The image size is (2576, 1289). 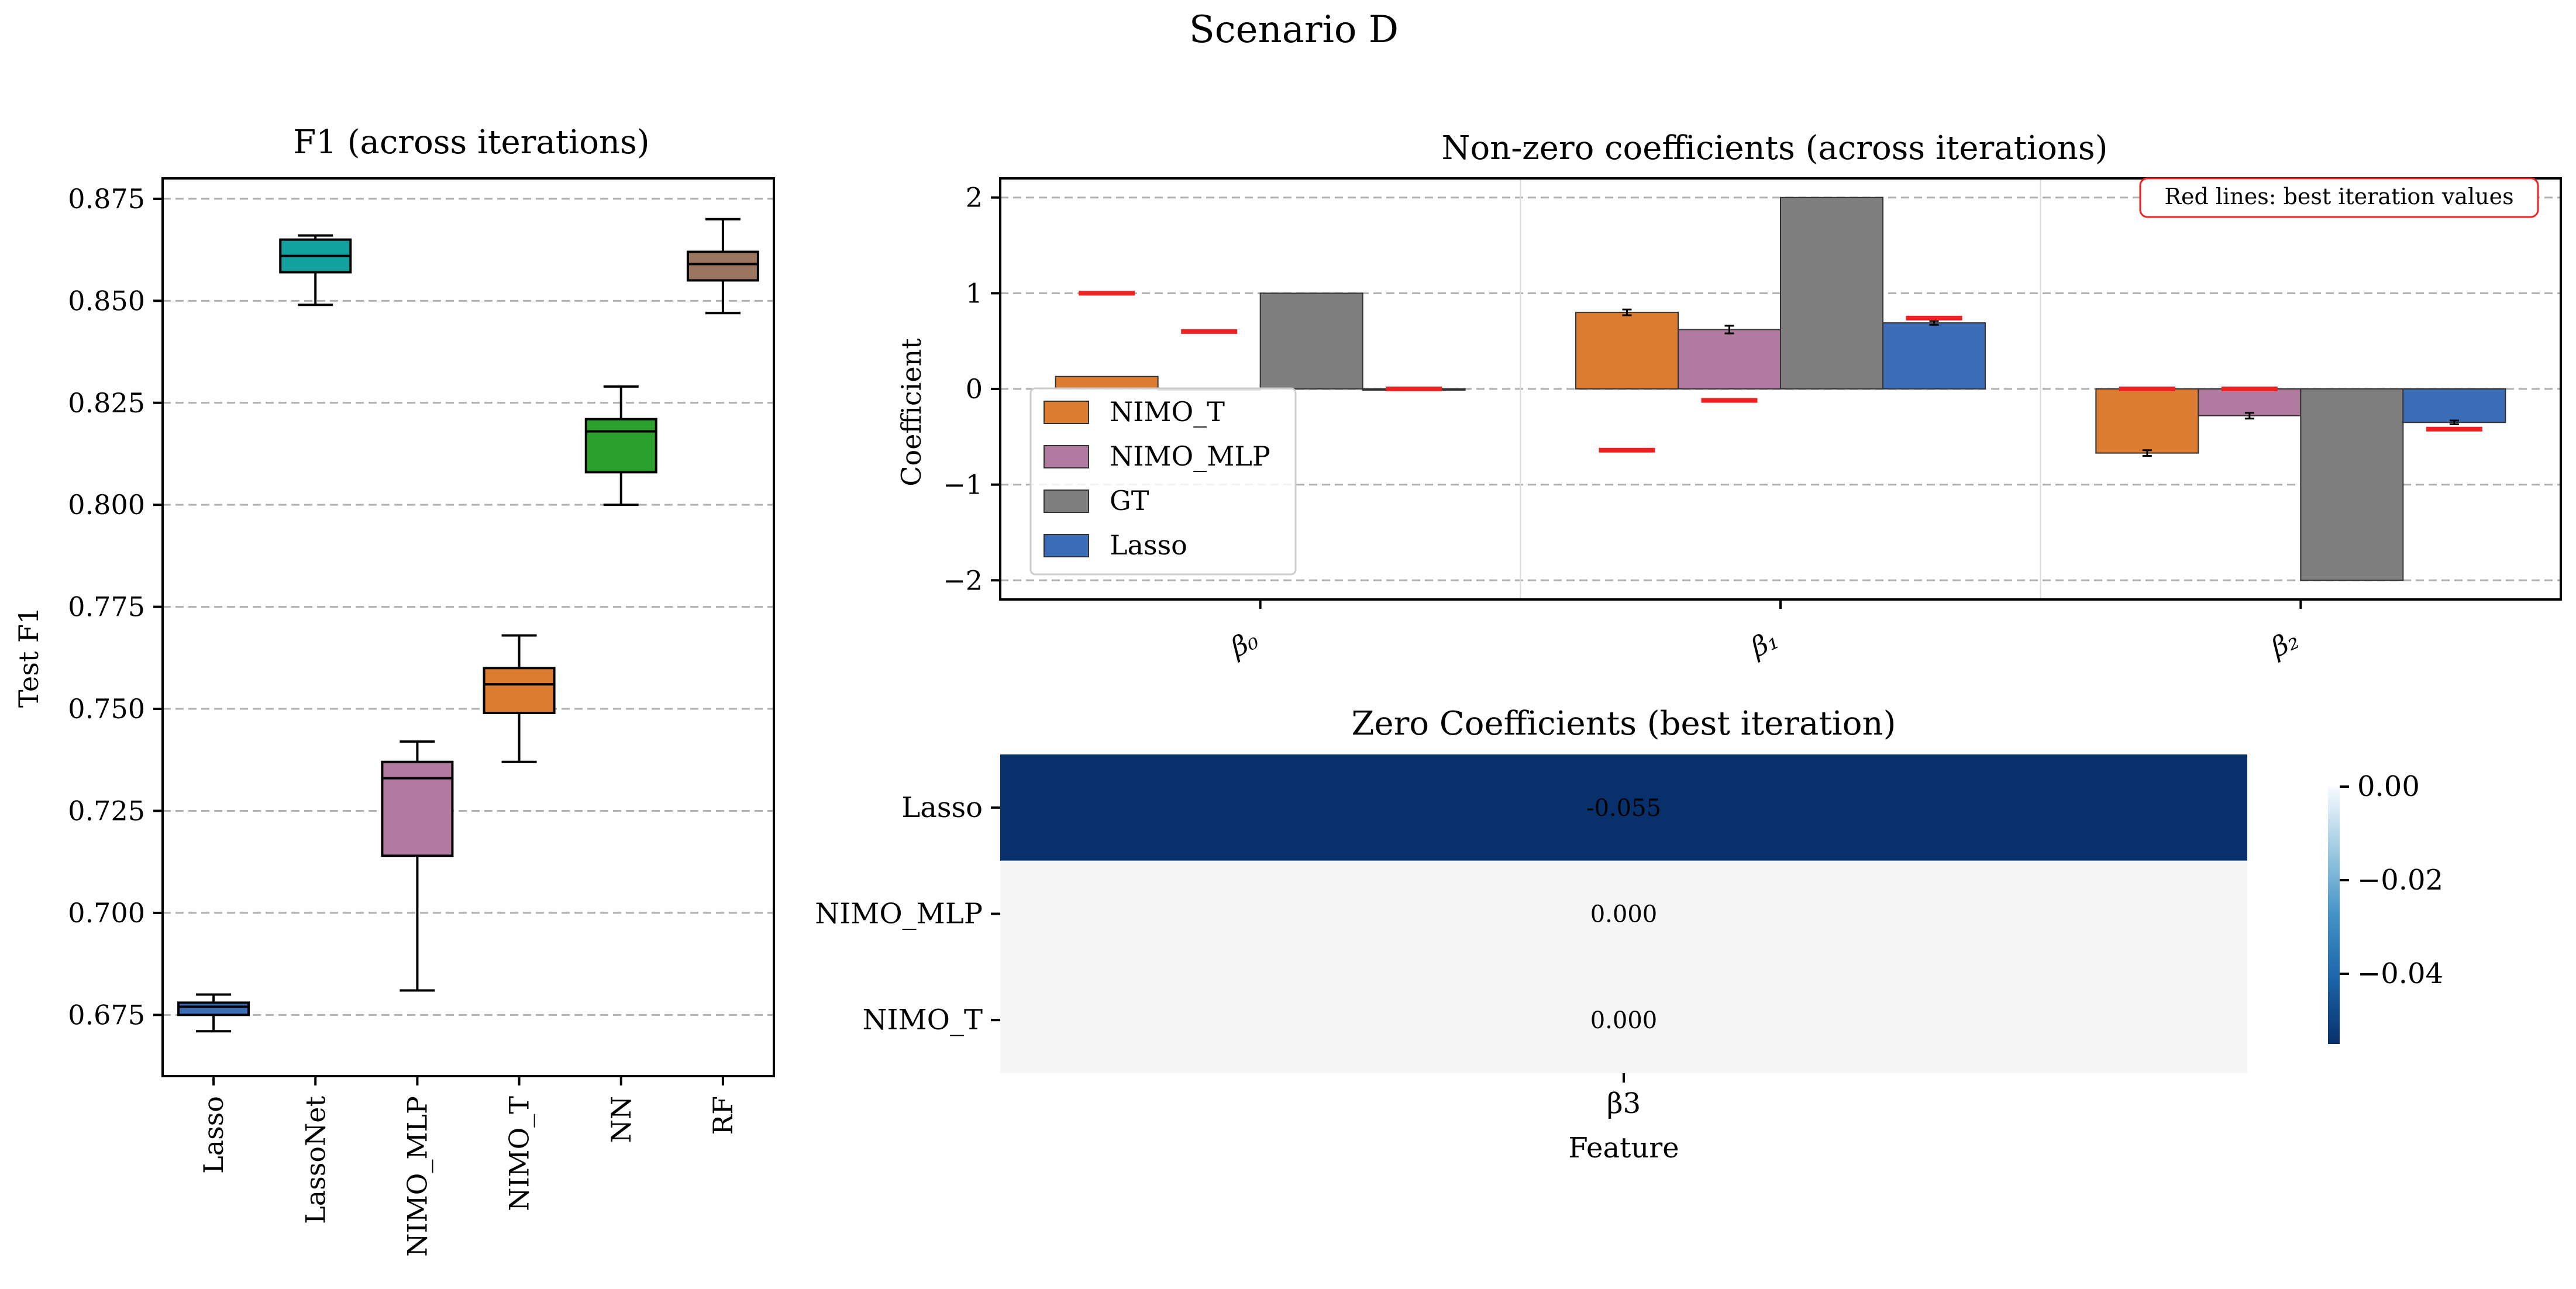 What do you see at coordinates (106, 505) in the screenshot?
I see `f1-y-tick-label: 0.800` at bounding box center [106, 505].